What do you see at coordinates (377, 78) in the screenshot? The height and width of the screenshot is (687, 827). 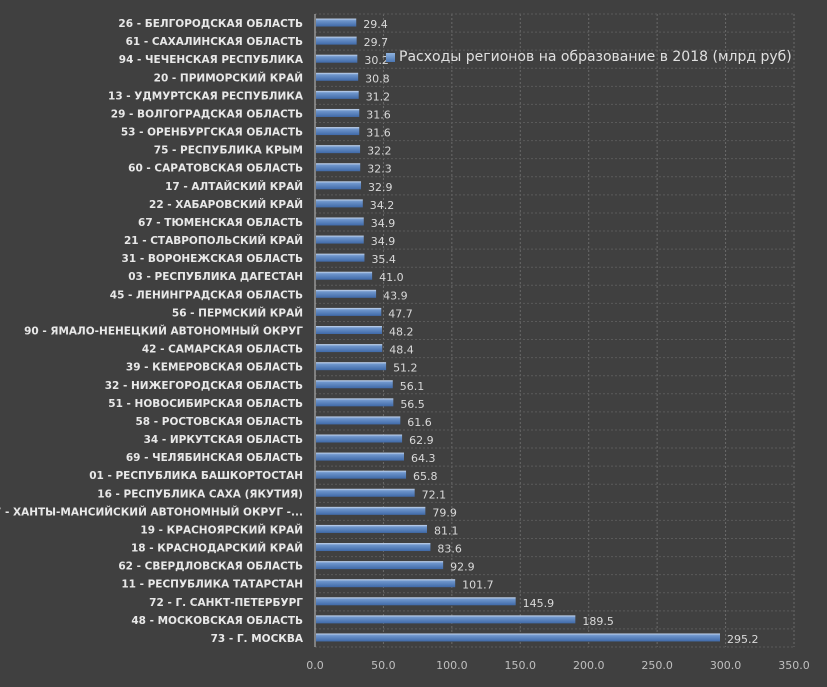 I see `data-label: 30.8` at bounding box center [377, 78].